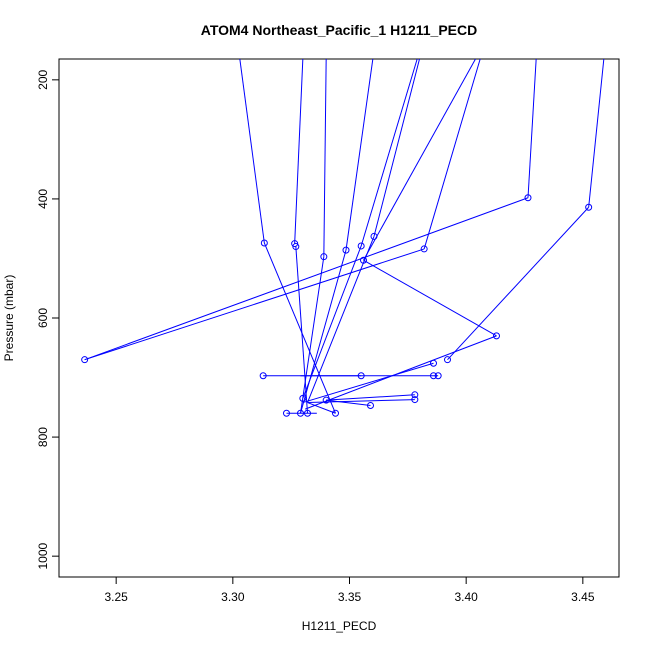 Image resolution: width=650 pixels, height=650 pixels. I want to click on chart-title: ATOM4 Northeast_Pacific_1 H1211_PECD, so click(339, 30).